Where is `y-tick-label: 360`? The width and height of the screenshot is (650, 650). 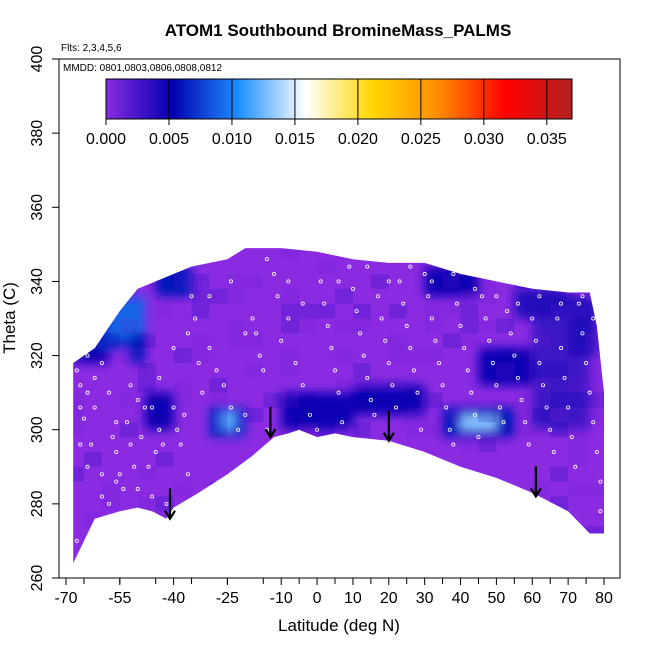
y-tick-label: 360 is located at coordinates (37, 207).